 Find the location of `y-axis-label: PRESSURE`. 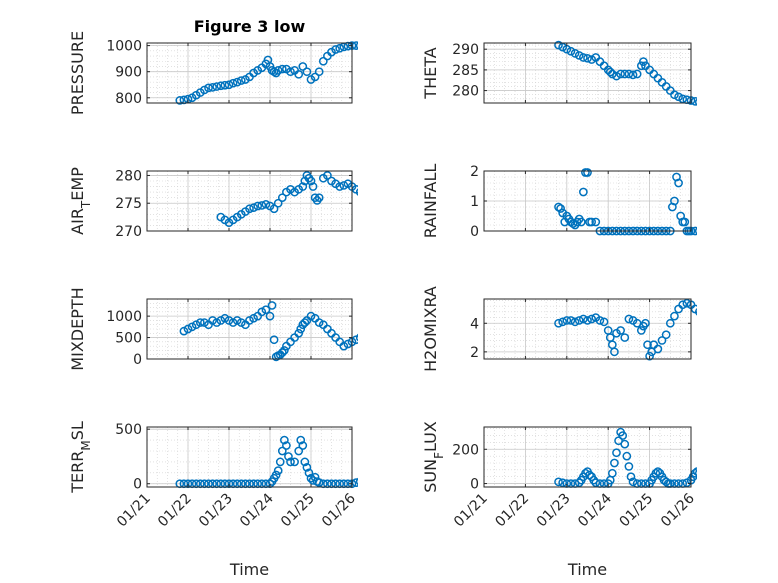

y-axis-label: PRESSURE is located at coordinates (77, 73).